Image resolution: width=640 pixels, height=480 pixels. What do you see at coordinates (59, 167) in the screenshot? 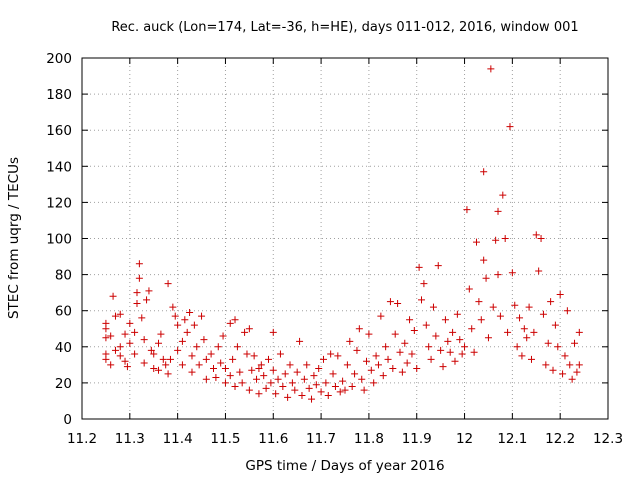
I see `y-tick-label: 140` at bounding box center [59, 167].